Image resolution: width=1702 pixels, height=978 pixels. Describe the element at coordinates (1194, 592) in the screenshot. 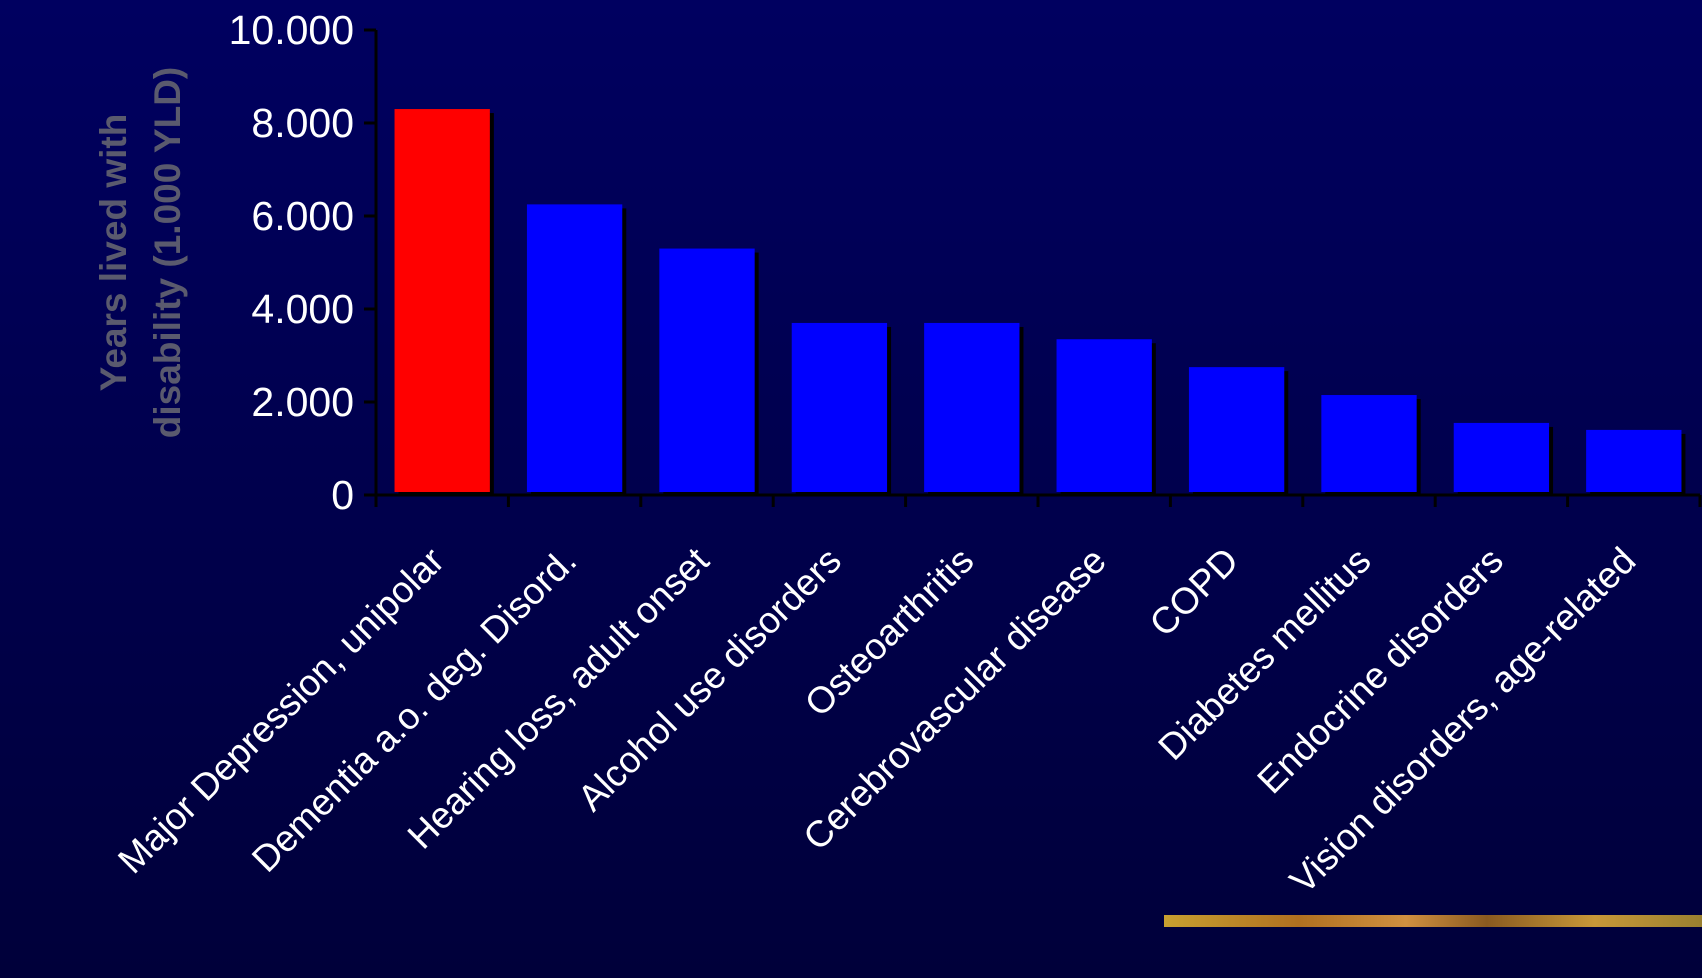

I see `category-label: COPD` at that location.